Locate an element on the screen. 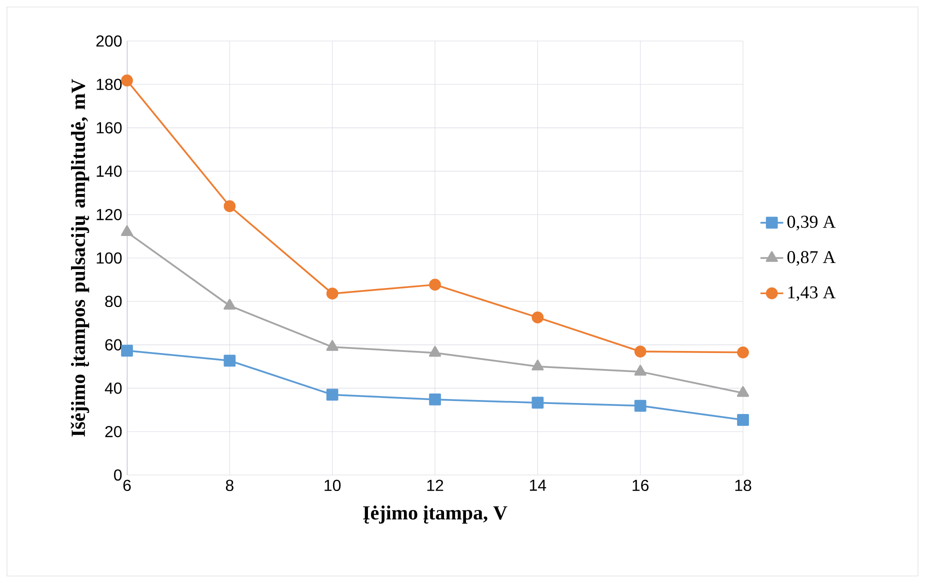 This screenshot has width=925, height=583. y-tick-label: 60 is located at coordinates (113, 344).